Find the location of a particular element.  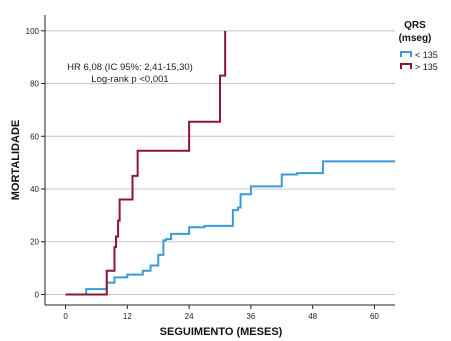

legend: QRS (mseg) < 135 > 135 is located at coordinates (418, 46).